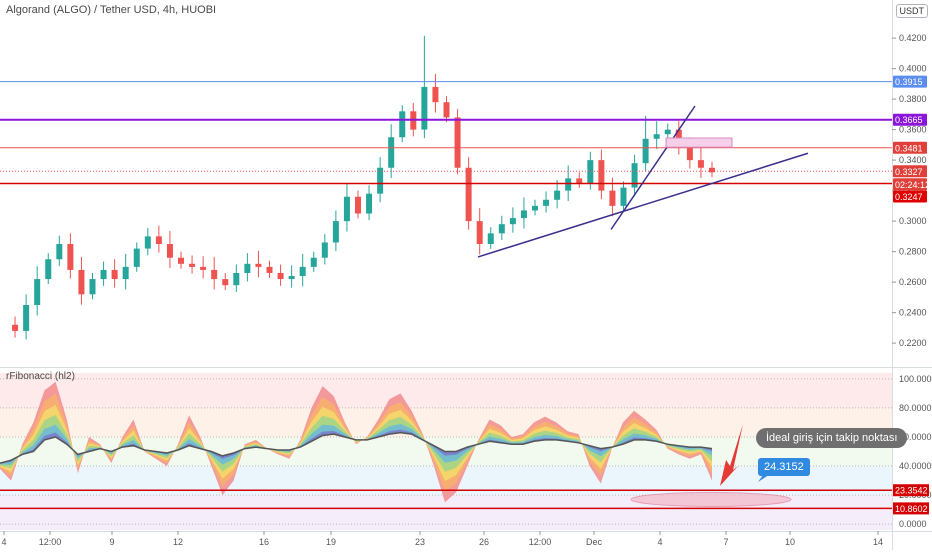  Describe the element at coordinates (420, 542) in the screenshot. I see `time-tick-label: 23` at that location.